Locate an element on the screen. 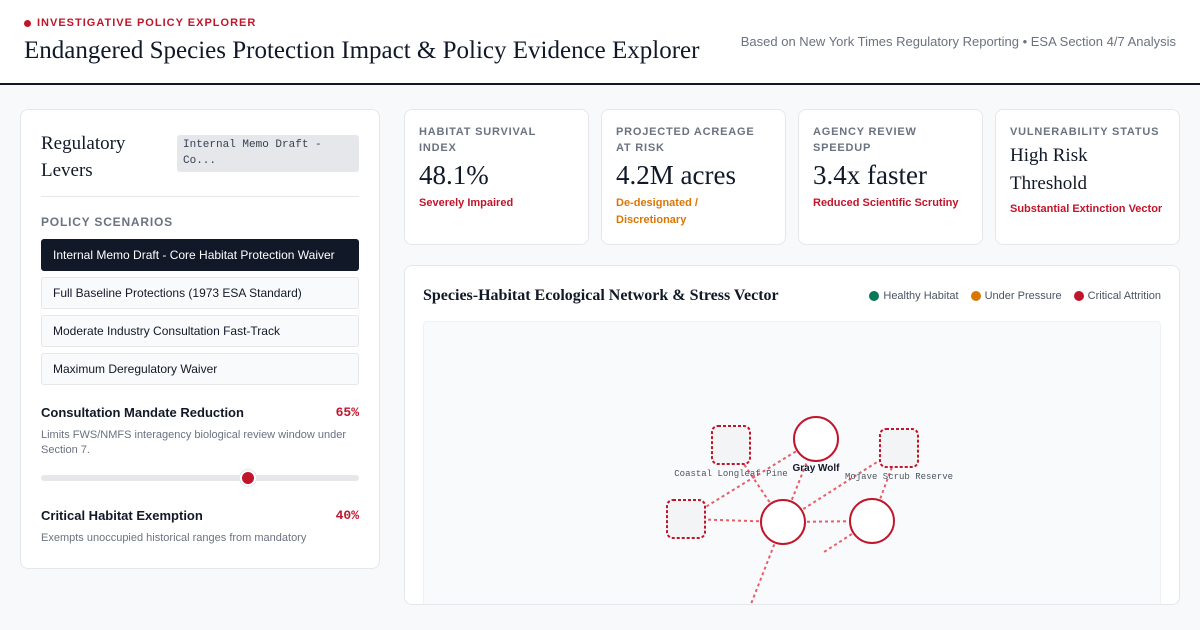 The image size is (1200, 630). levers-title: Regulatory Levers is located at coordinates (83, 157).